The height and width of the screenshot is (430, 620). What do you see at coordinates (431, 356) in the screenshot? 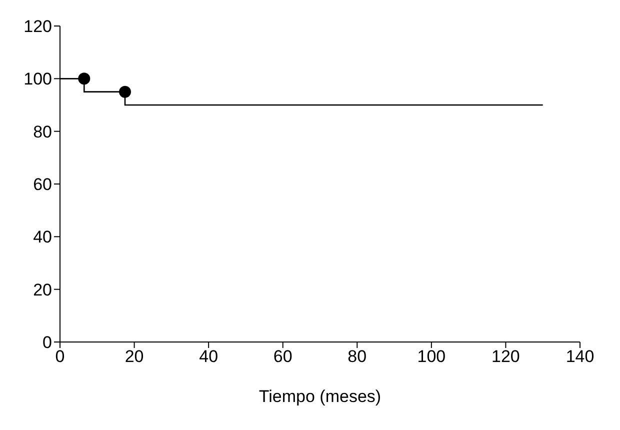
I see `x-tick-label: 100` at bounding box center [431, 356].